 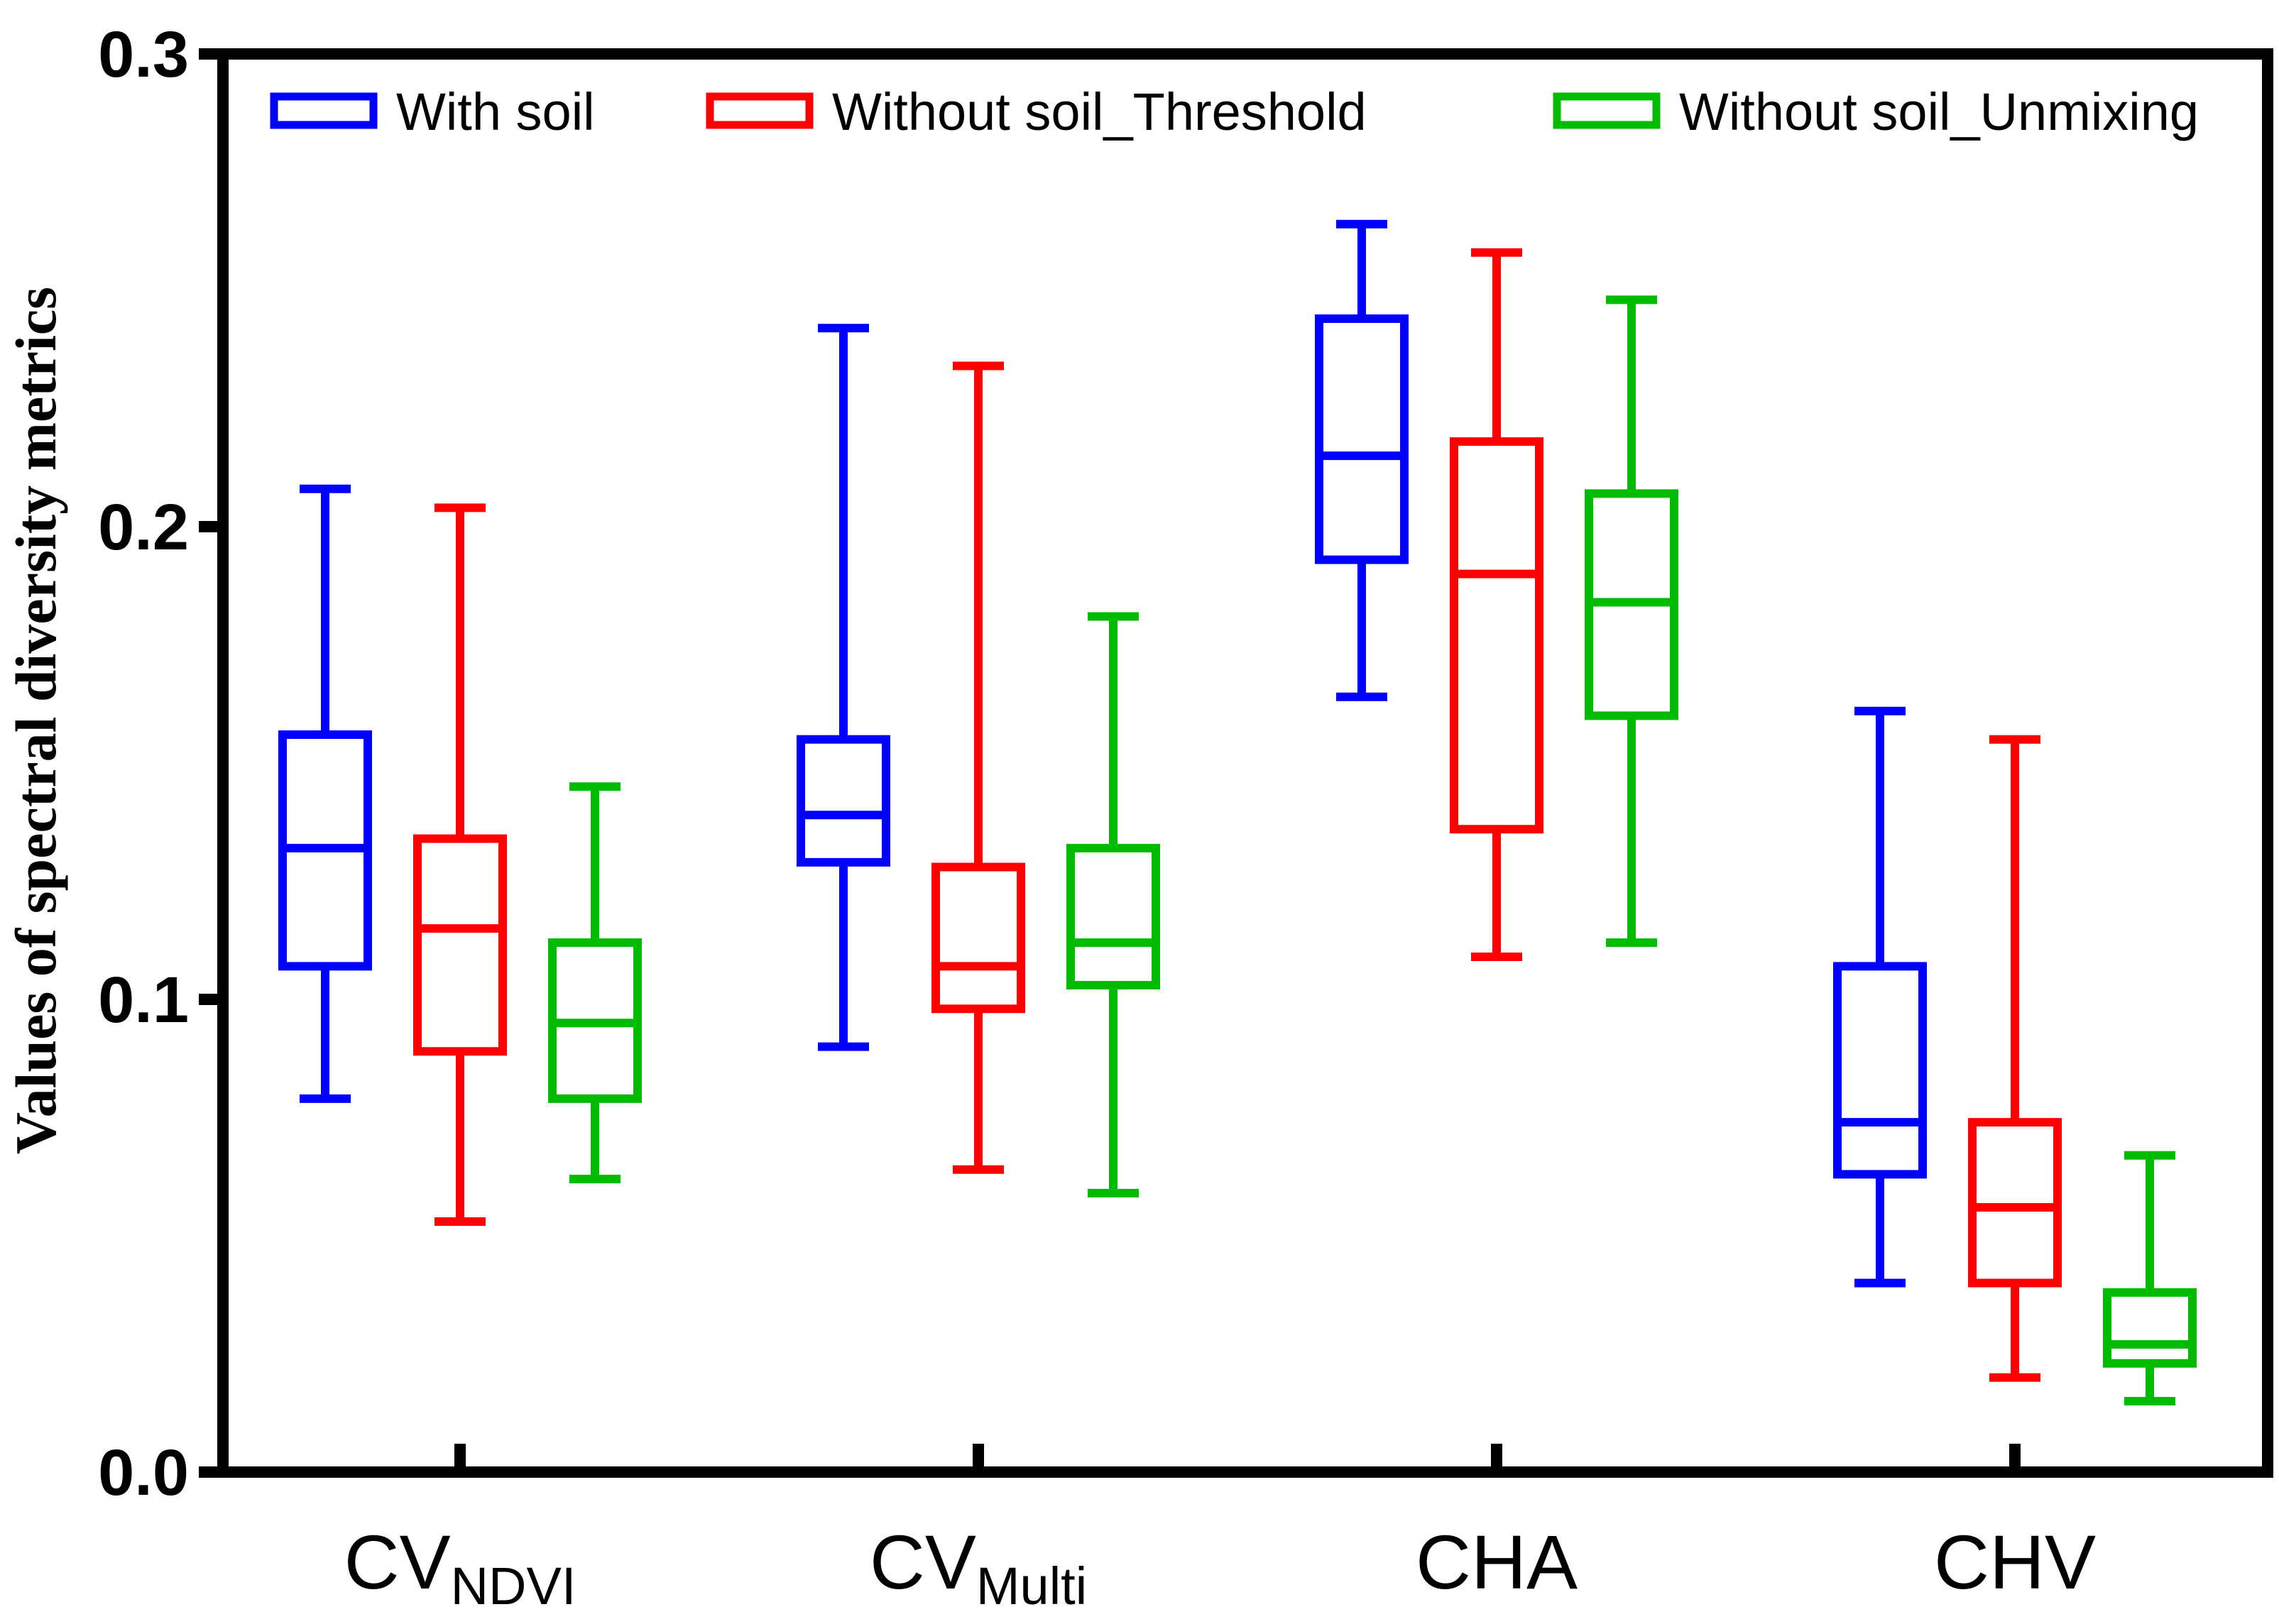 What do you see at coordinates (36, 720) in the screenshot?
I see `y-axis-label: Values of spectral diversity metrics` at bounding box center [36, 720].